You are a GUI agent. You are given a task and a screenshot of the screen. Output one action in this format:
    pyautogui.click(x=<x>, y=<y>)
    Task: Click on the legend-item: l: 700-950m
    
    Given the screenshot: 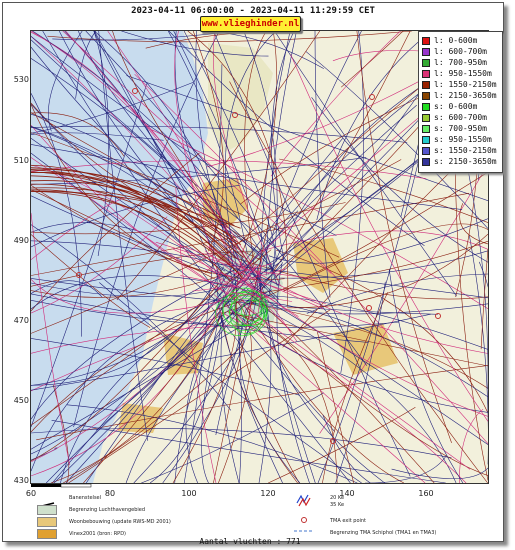 What is the action you would take?
    pyautogui.click(x=454, y=63)
    